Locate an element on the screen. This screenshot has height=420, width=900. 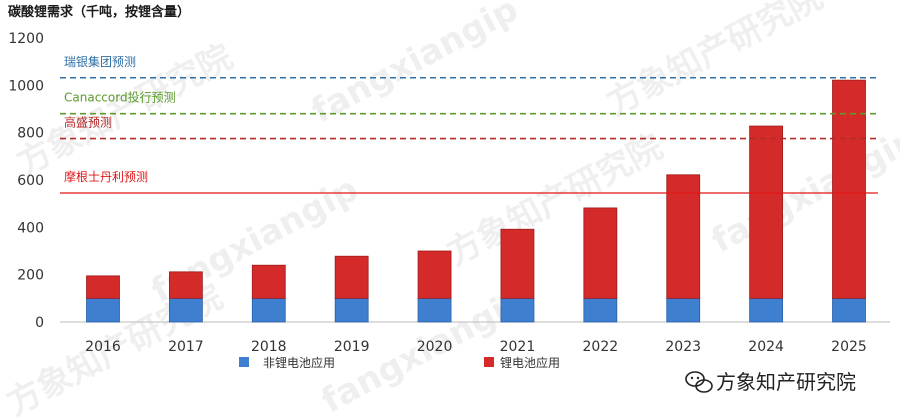
reference-line-label: 高盛预测 is located at coordinates (88, 122).